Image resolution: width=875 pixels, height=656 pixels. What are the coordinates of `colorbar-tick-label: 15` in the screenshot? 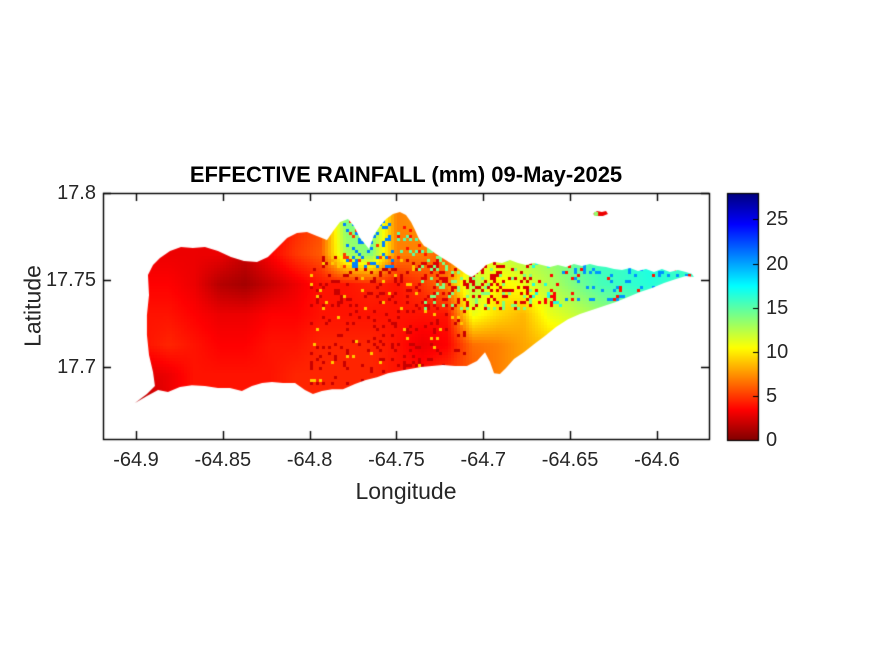 It's located at (777, 307).